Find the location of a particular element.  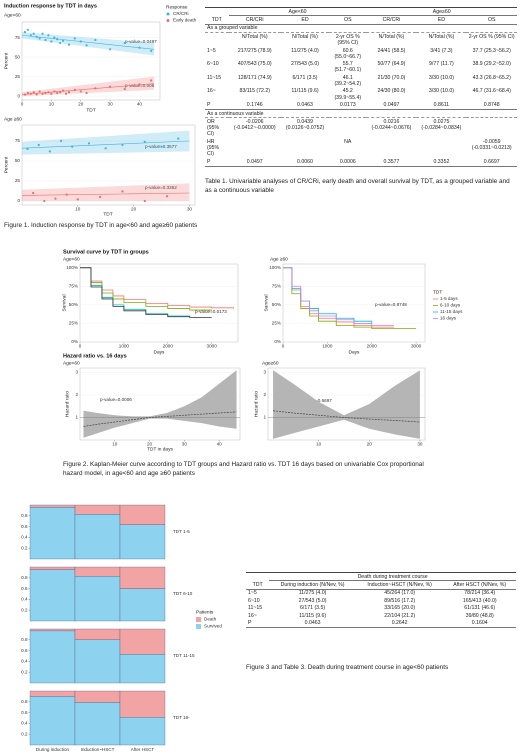

annotation: p-value=0.0497 is located at coordinates (141, 41).